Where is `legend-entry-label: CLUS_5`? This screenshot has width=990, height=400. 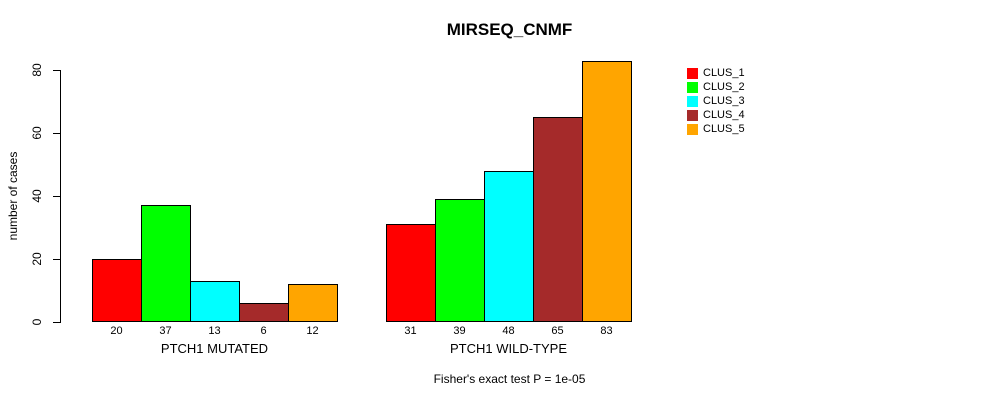
legend-entry-label: CLUS_5 is located at coordinates (724, 129).